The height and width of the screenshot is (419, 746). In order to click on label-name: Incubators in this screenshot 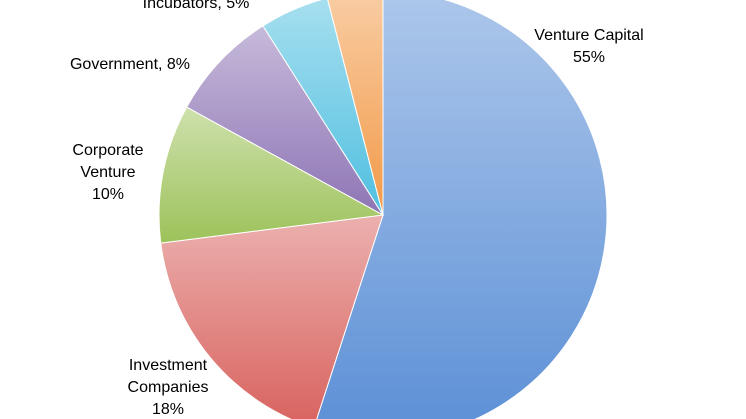, I will do `click(180, 6)`.